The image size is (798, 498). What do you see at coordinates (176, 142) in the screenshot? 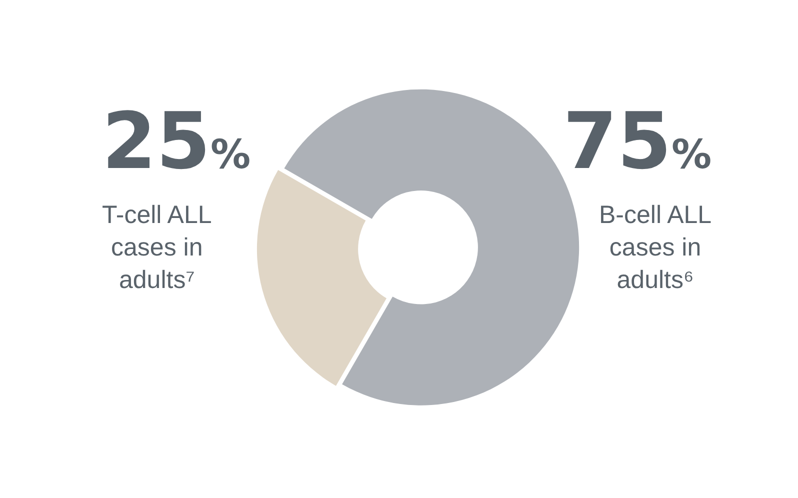
I see `data-label: 25%` at bounding box center [176, 142].